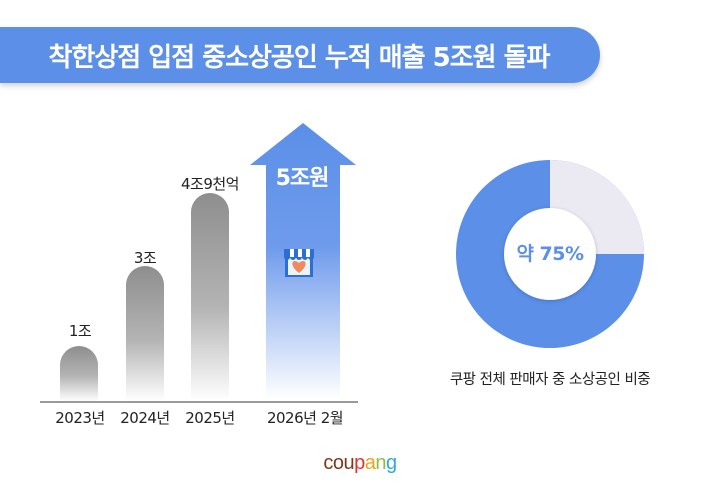  I want to click on bar-2025, so click(210, 297).